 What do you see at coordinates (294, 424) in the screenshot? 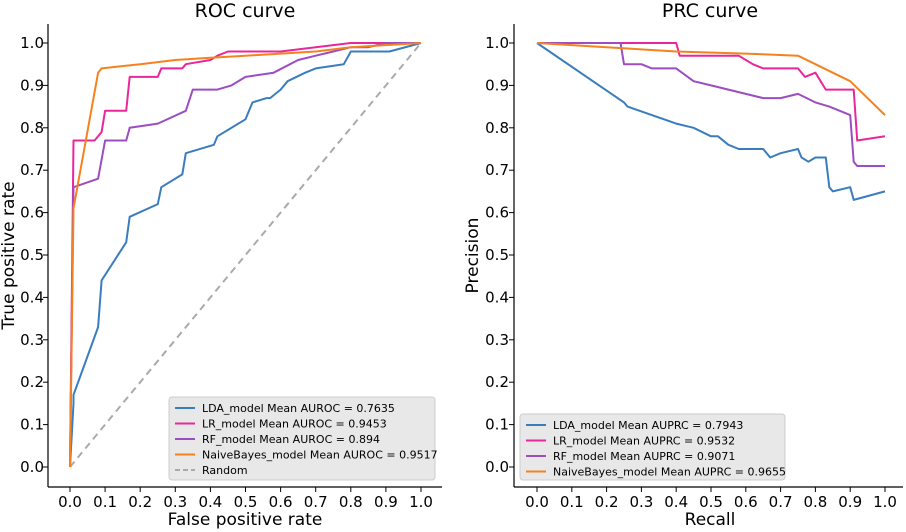
I see `legend-entry: LR_model Mean AUROC = 0.9453` at bounding box center [294, 424].